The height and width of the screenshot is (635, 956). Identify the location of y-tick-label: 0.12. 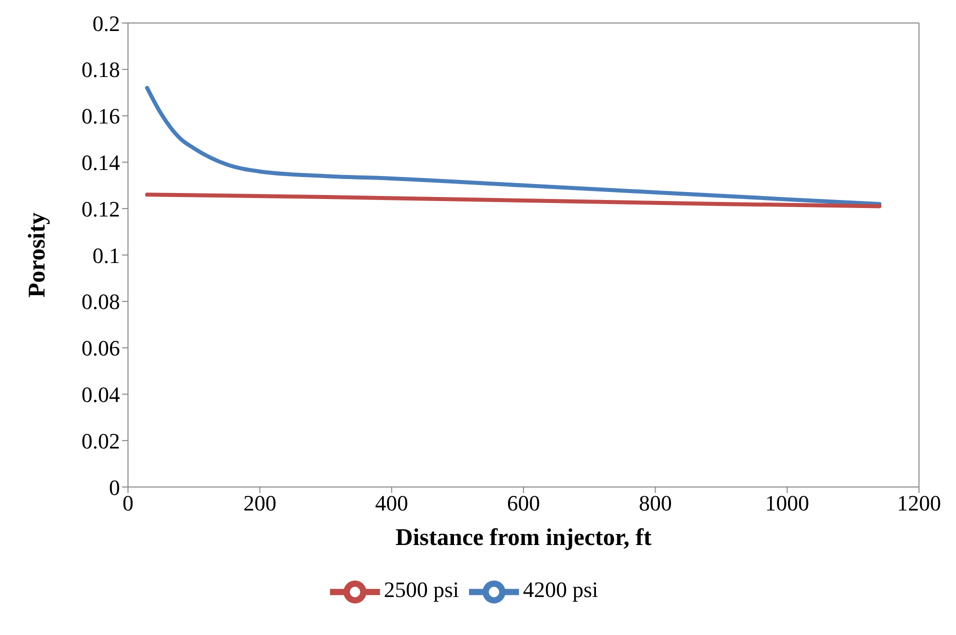
(101, 209).